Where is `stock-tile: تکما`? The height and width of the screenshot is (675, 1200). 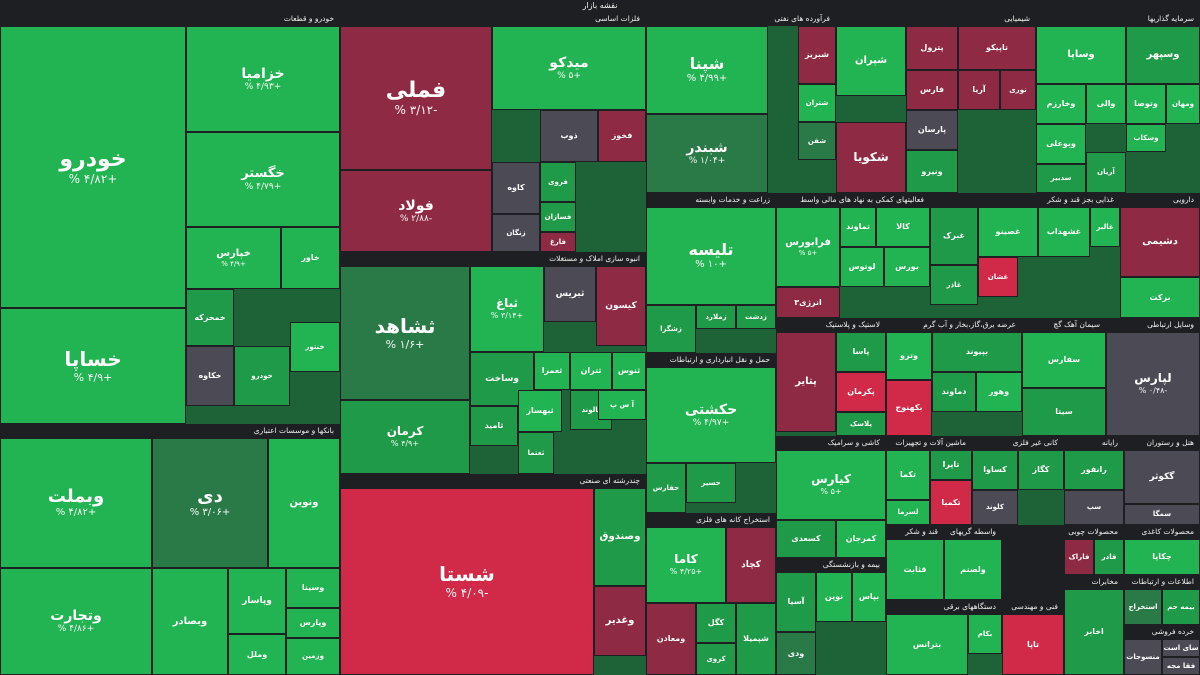
stock-tile: تکما is located at coordinates (908, 475).